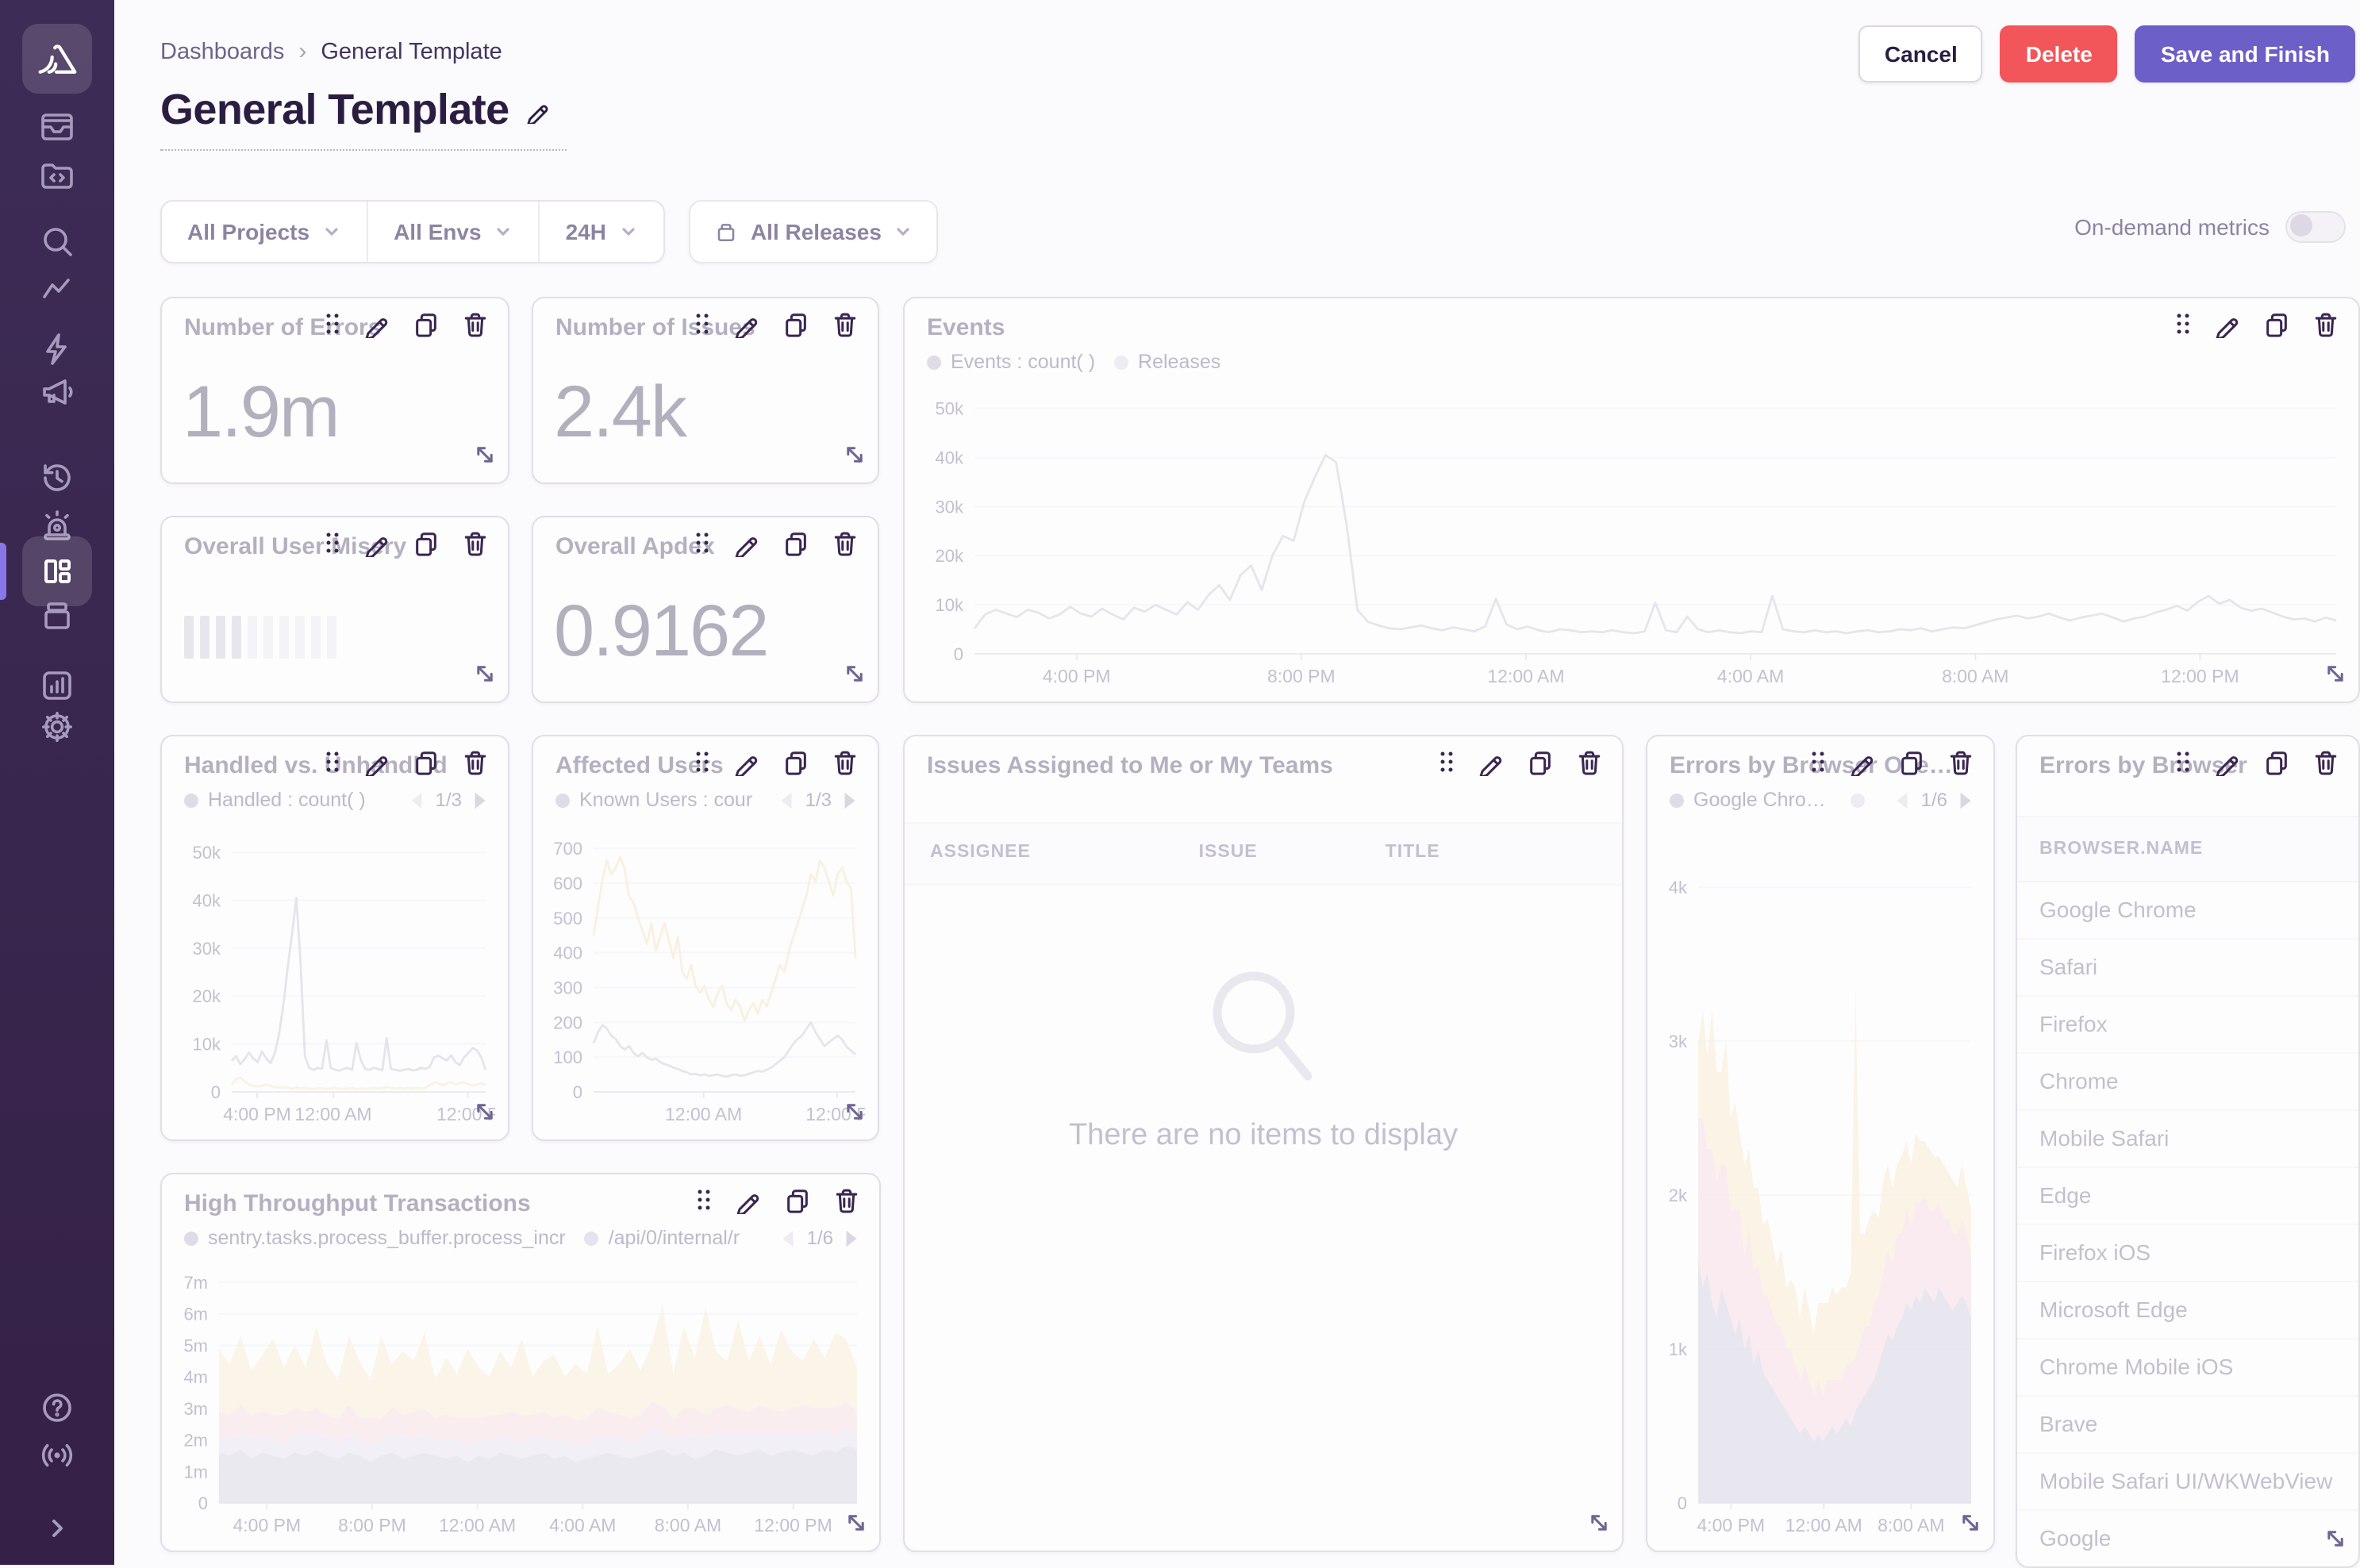 This screenshot has width=2360, height=1568. I want to click on releases-filter: All Releases, so click(813, 231).